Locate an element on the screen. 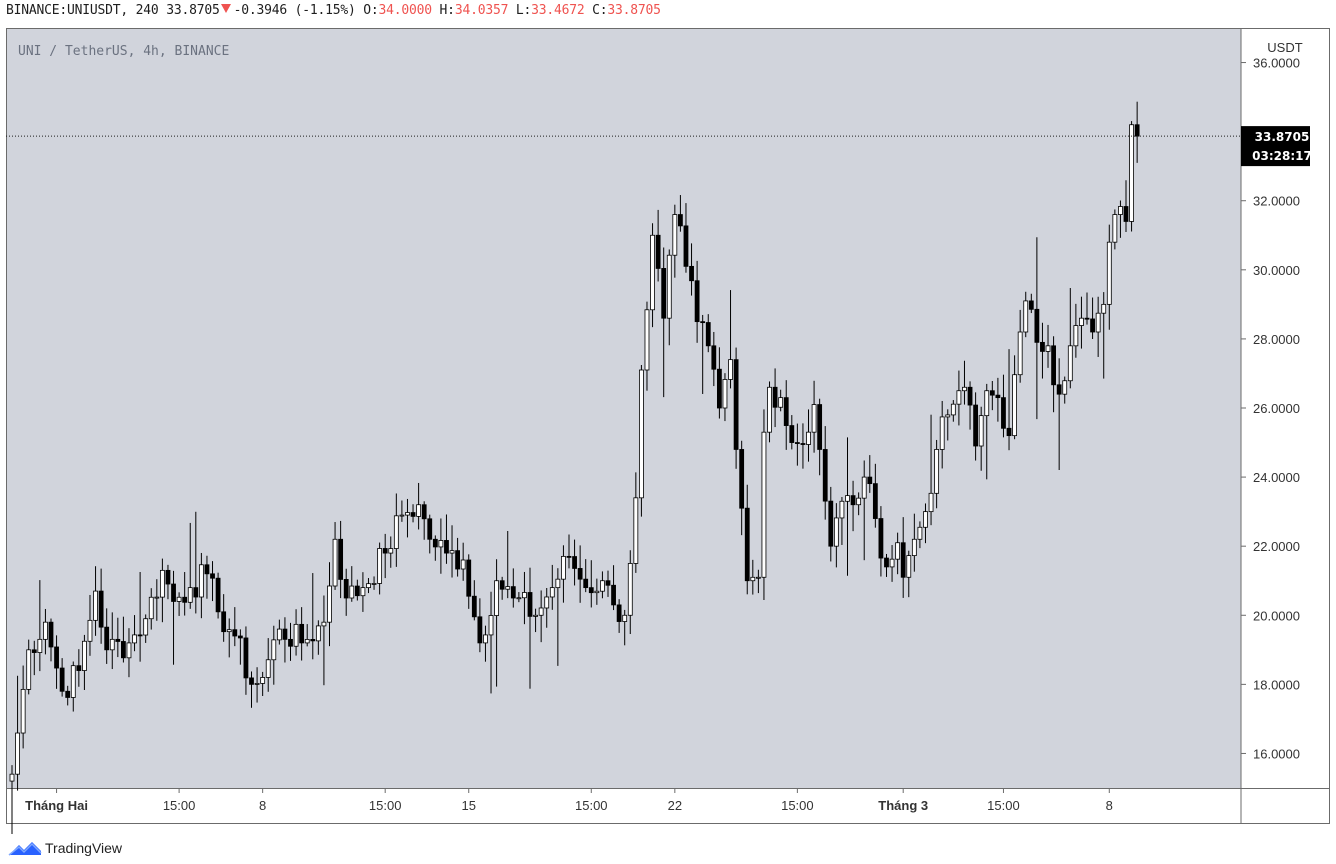 This screenshot has height=864, width=1336. footer-brand: TradingView is located at coordinates (65, 848).